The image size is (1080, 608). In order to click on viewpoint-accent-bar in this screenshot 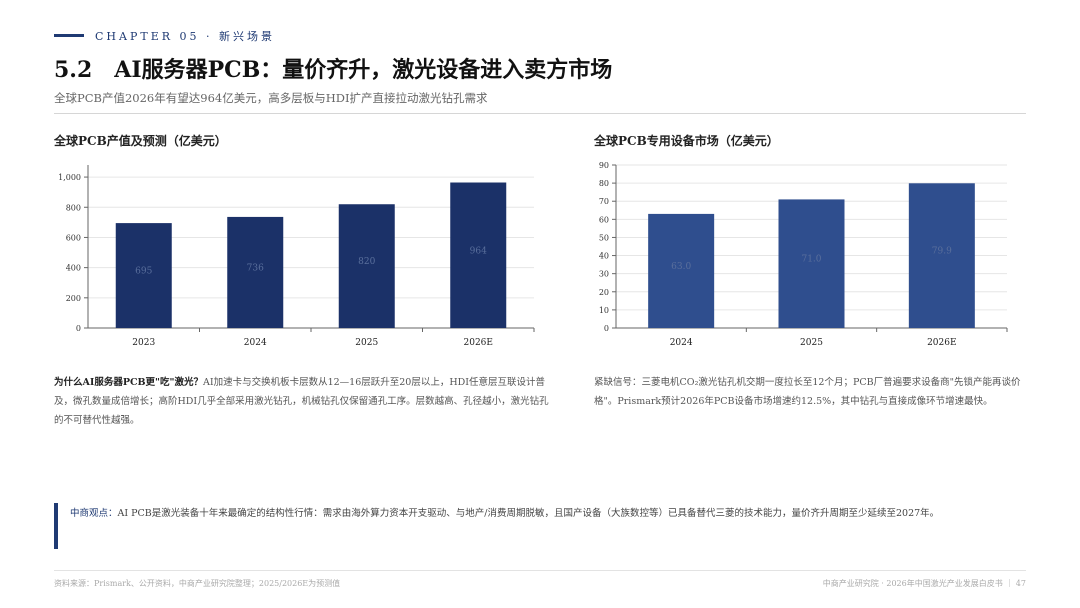, I will do `click(56, 526)`.